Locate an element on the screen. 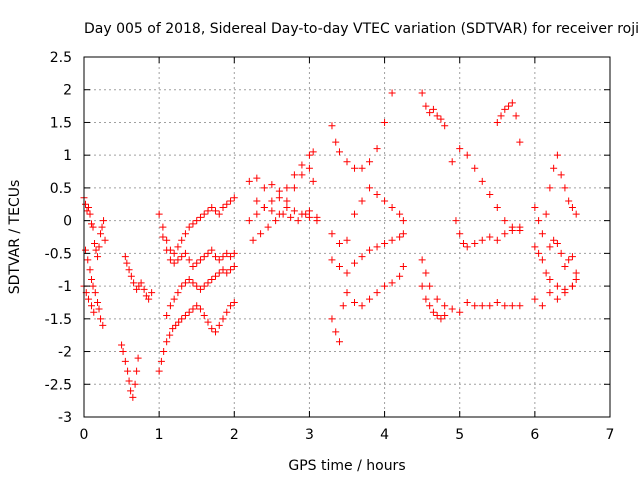  y-tick-label: 2.5 is located at coordinates (61, 58).